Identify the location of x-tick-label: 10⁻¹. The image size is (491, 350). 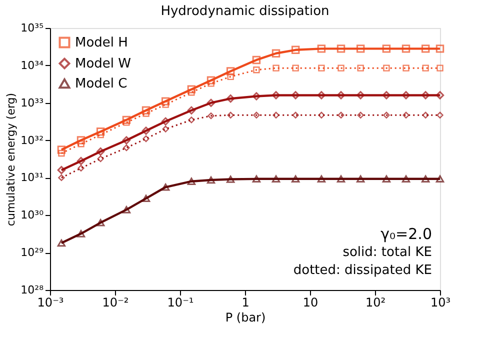
(180, 303).